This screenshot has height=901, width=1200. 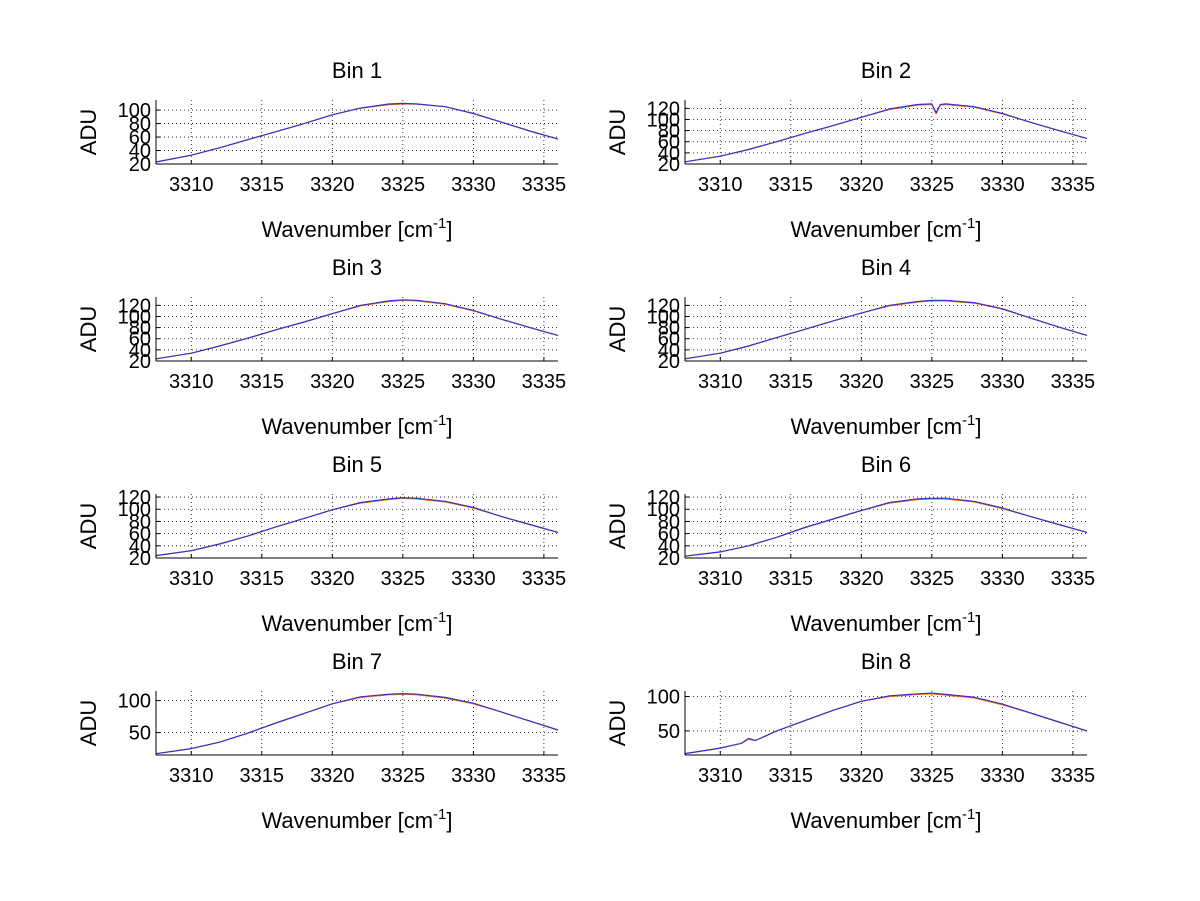 I want to click on subplot-title: Bin 2, so click(x=886, y=70).